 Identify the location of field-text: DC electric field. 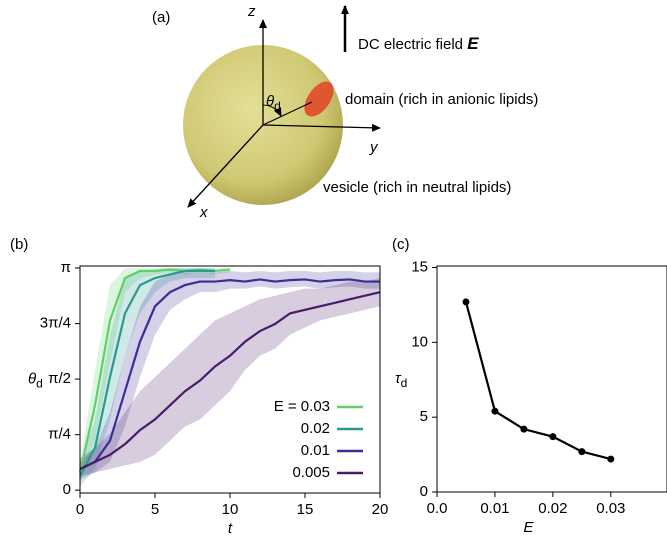
(412, 44).